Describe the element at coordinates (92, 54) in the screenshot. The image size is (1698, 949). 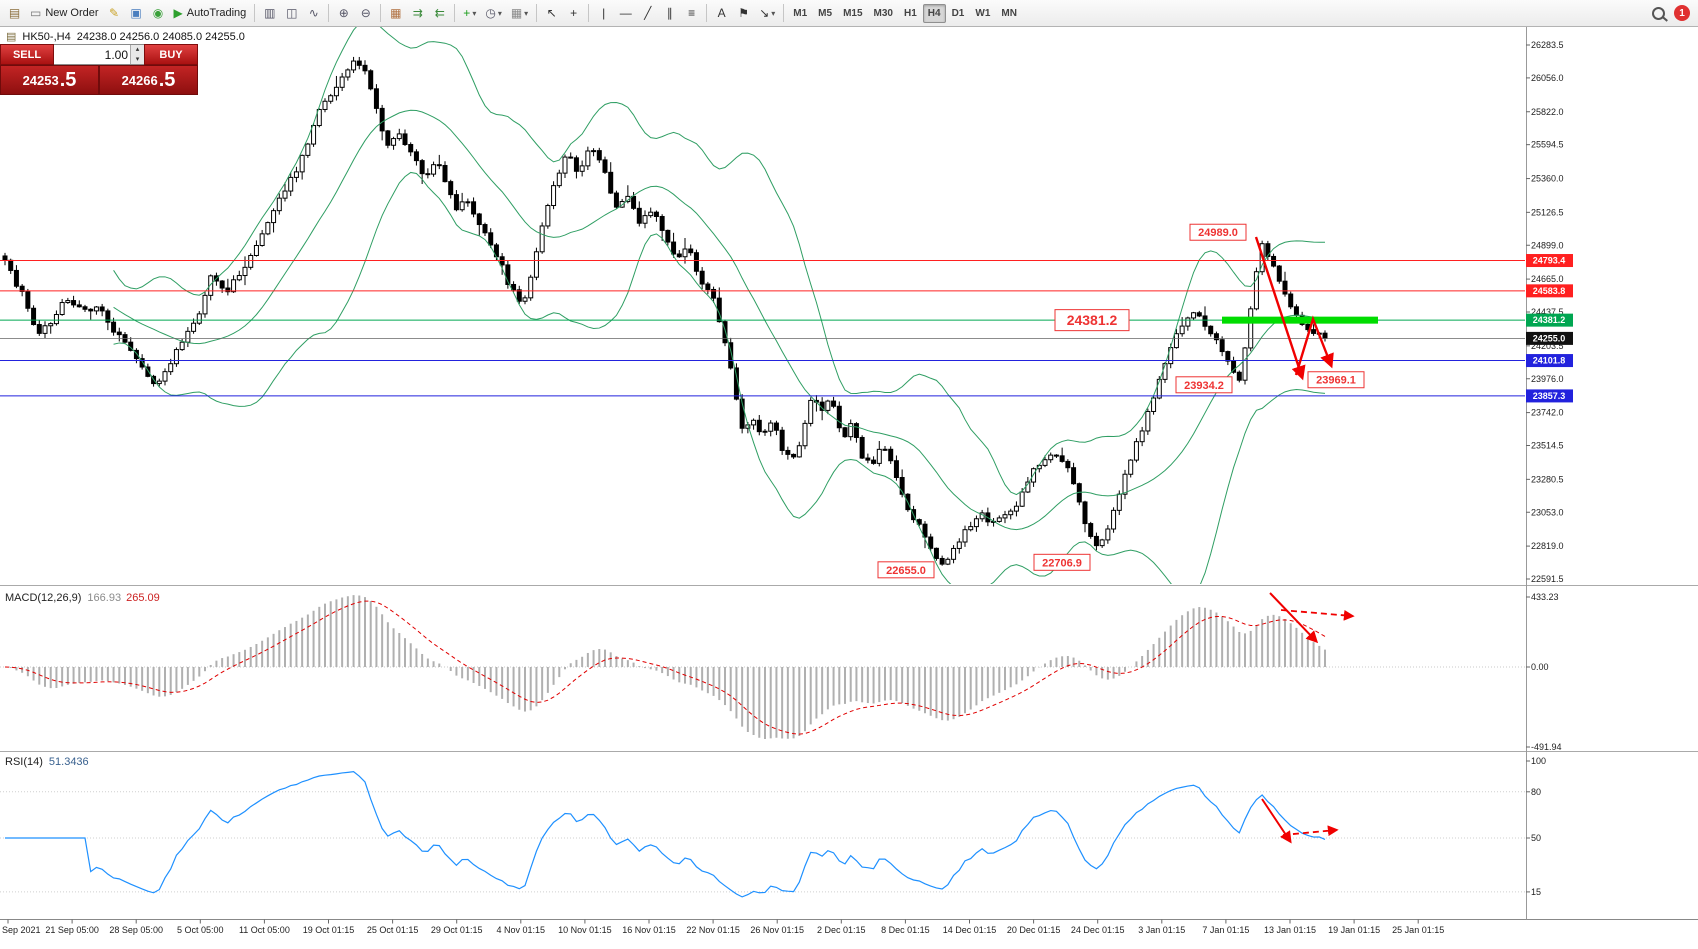
I see `volume-input` at that location.